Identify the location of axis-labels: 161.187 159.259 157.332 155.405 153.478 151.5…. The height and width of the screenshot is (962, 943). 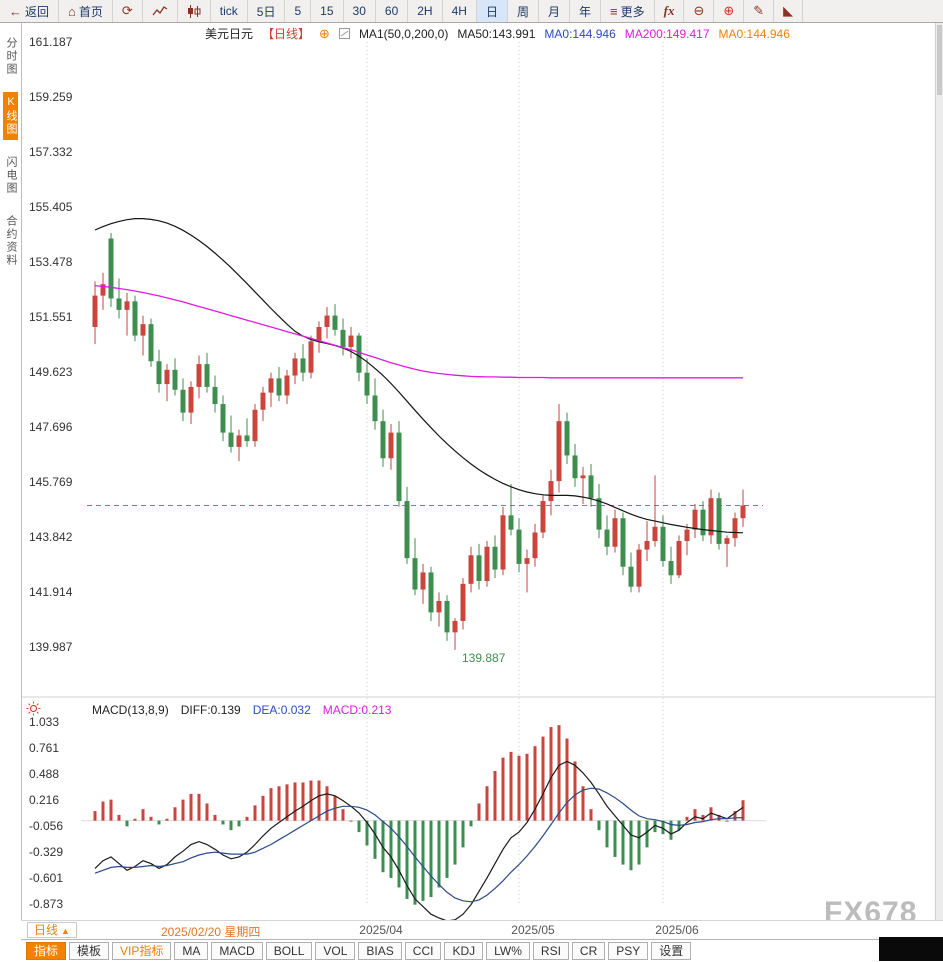
(51, 473).